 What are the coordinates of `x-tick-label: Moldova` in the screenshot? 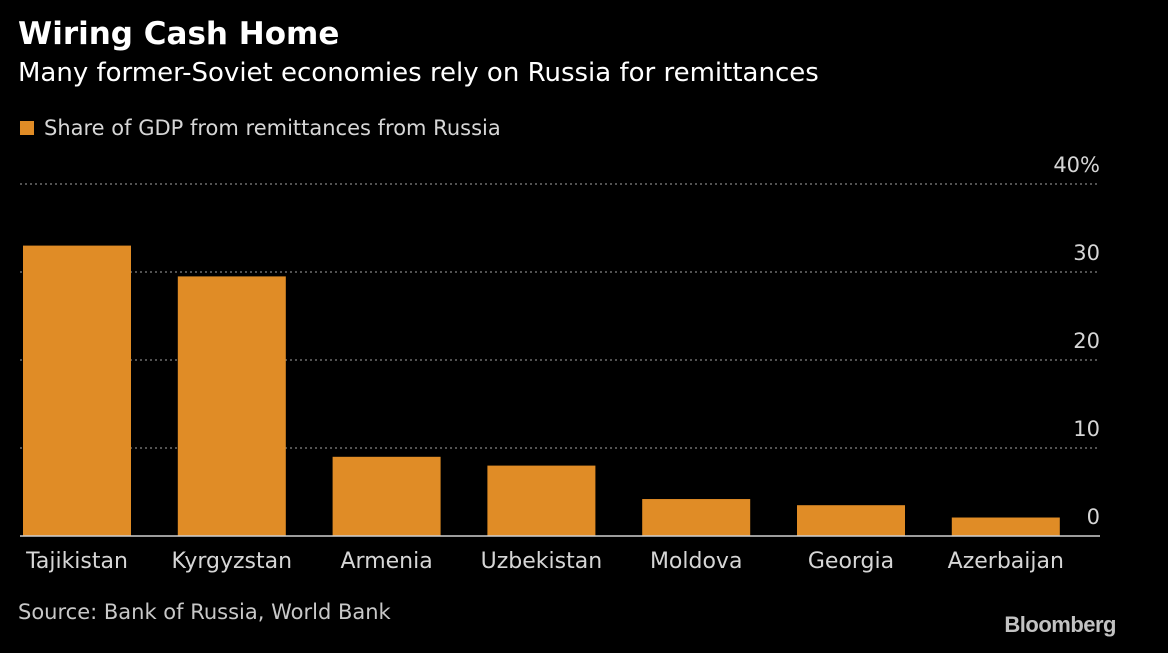 It's located at (696, 561).